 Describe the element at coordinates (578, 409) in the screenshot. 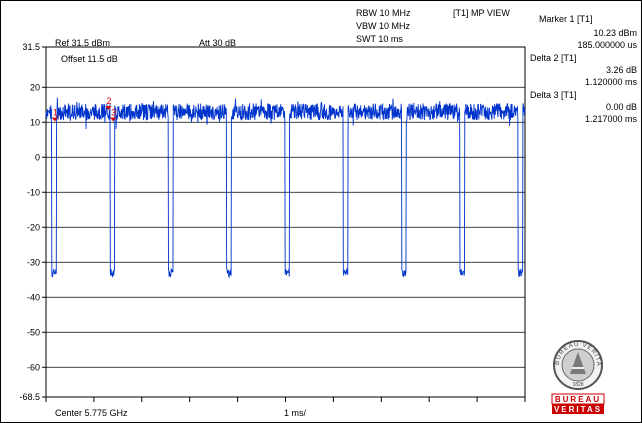

I see `logo-word-veritas: VERITAS` at that location.